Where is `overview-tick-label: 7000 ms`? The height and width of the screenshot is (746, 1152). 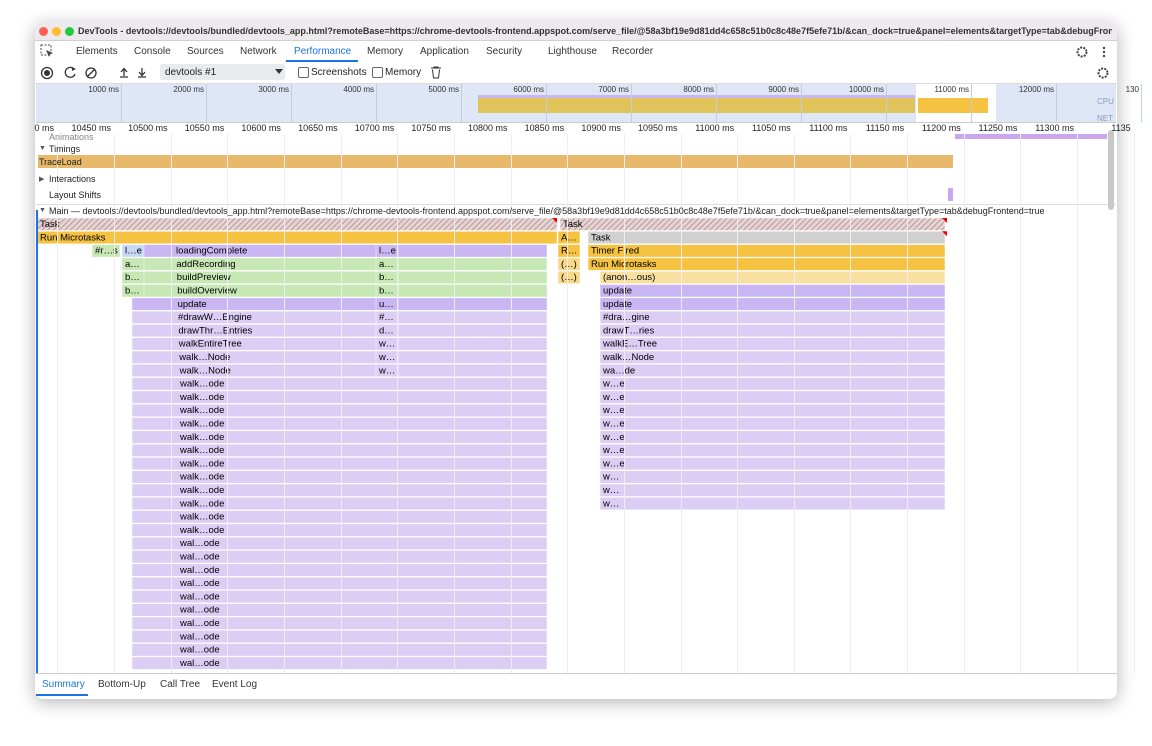
overview-tick-label: 7000 ms is located at coordinates (613, 89).